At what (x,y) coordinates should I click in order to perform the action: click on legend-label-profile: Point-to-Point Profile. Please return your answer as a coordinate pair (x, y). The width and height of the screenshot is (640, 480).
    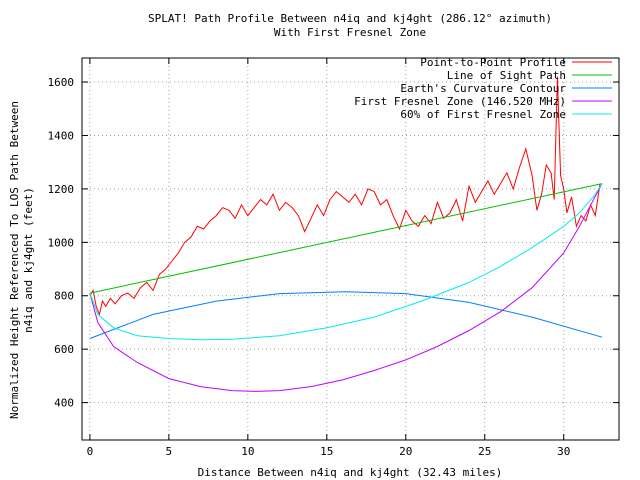
    Looking at the image, I should click on (493, 62).